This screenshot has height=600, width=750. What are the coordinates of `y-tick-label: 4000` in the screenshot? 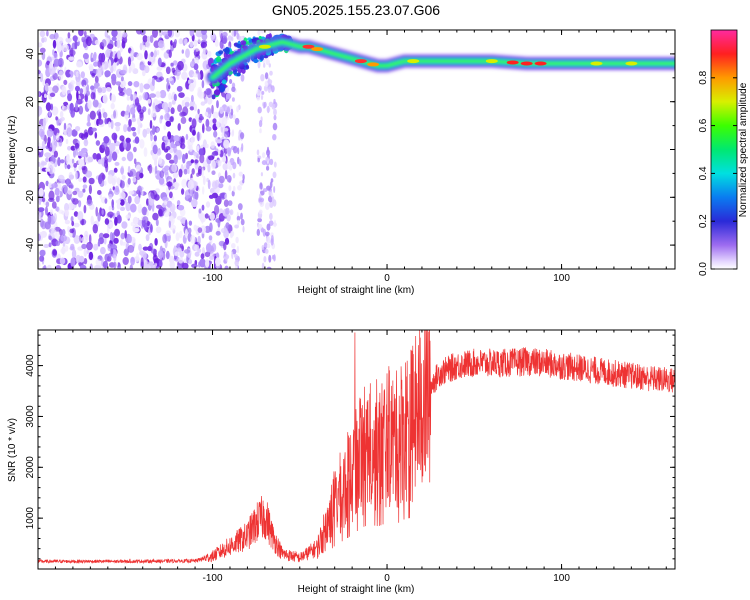 It's located at (30, 365).